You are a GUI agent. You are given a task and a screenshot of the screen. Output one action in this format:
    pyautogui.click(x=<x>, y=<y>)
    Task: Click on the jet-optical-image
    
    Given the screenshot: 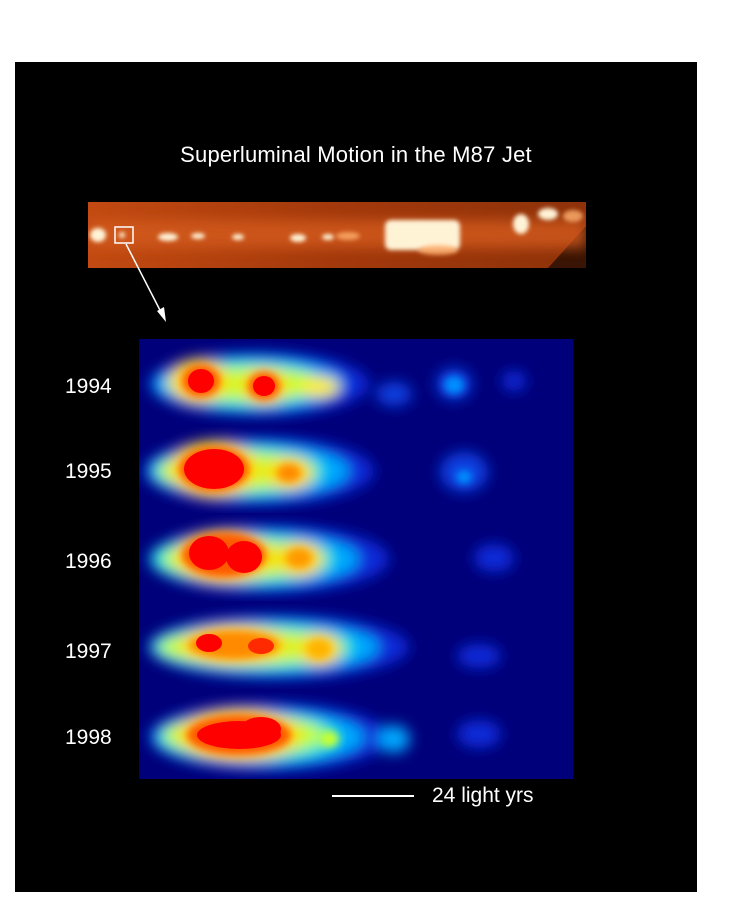 What is the action you would take?
    pyautogui.click(x=337, y=235)
    